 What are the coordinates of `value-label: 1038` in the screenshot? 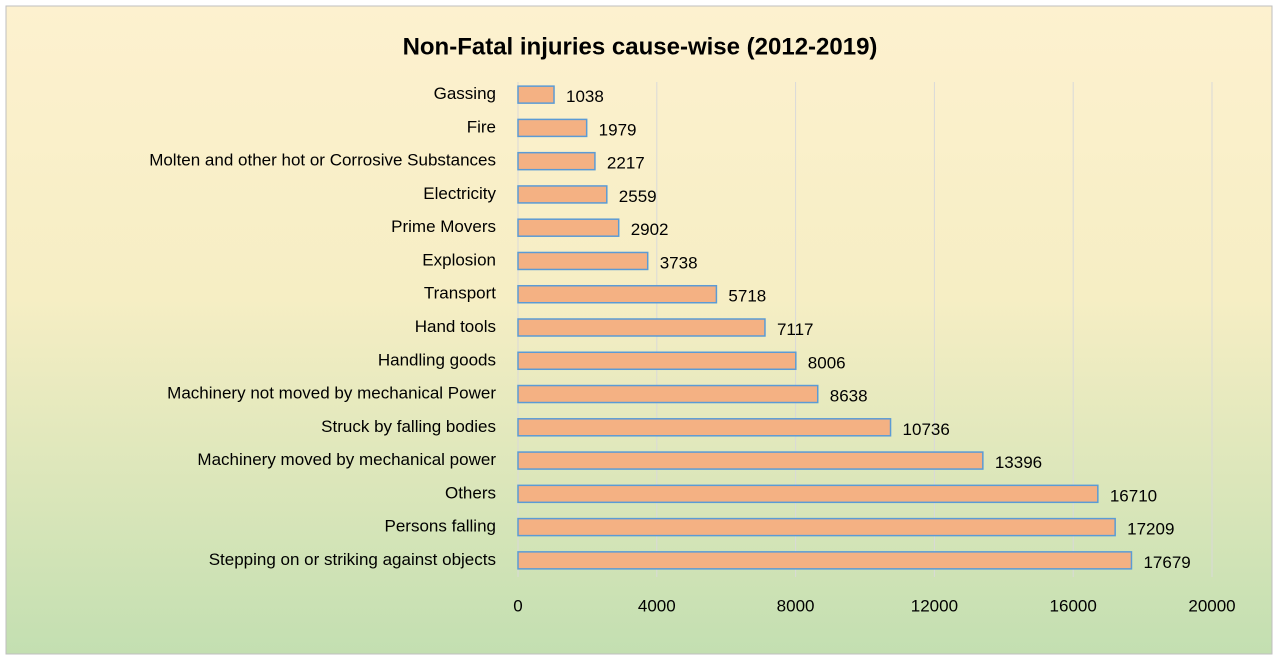 It's located at (585, 96).